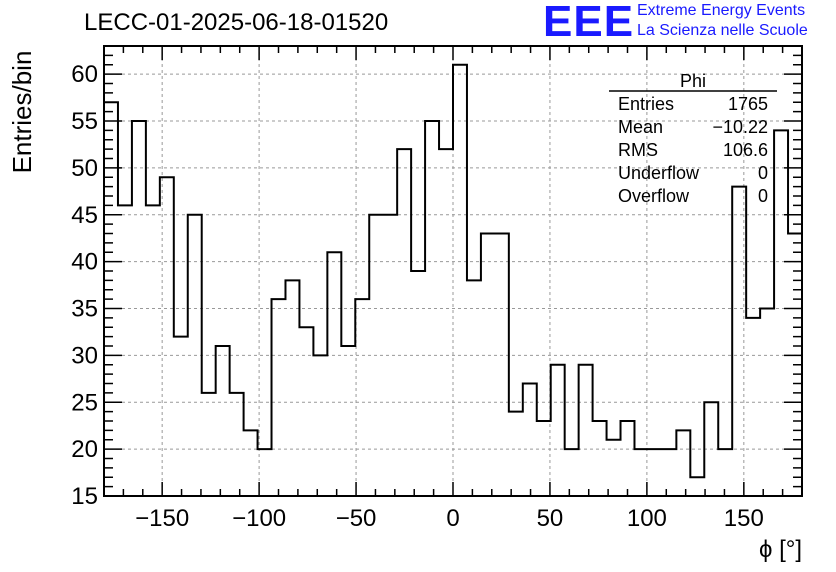  What do you see at coordinates (780, 549) in the screenshot?
I see `x-axis-label: ϕ [°]` at bounding box center [780, 549].